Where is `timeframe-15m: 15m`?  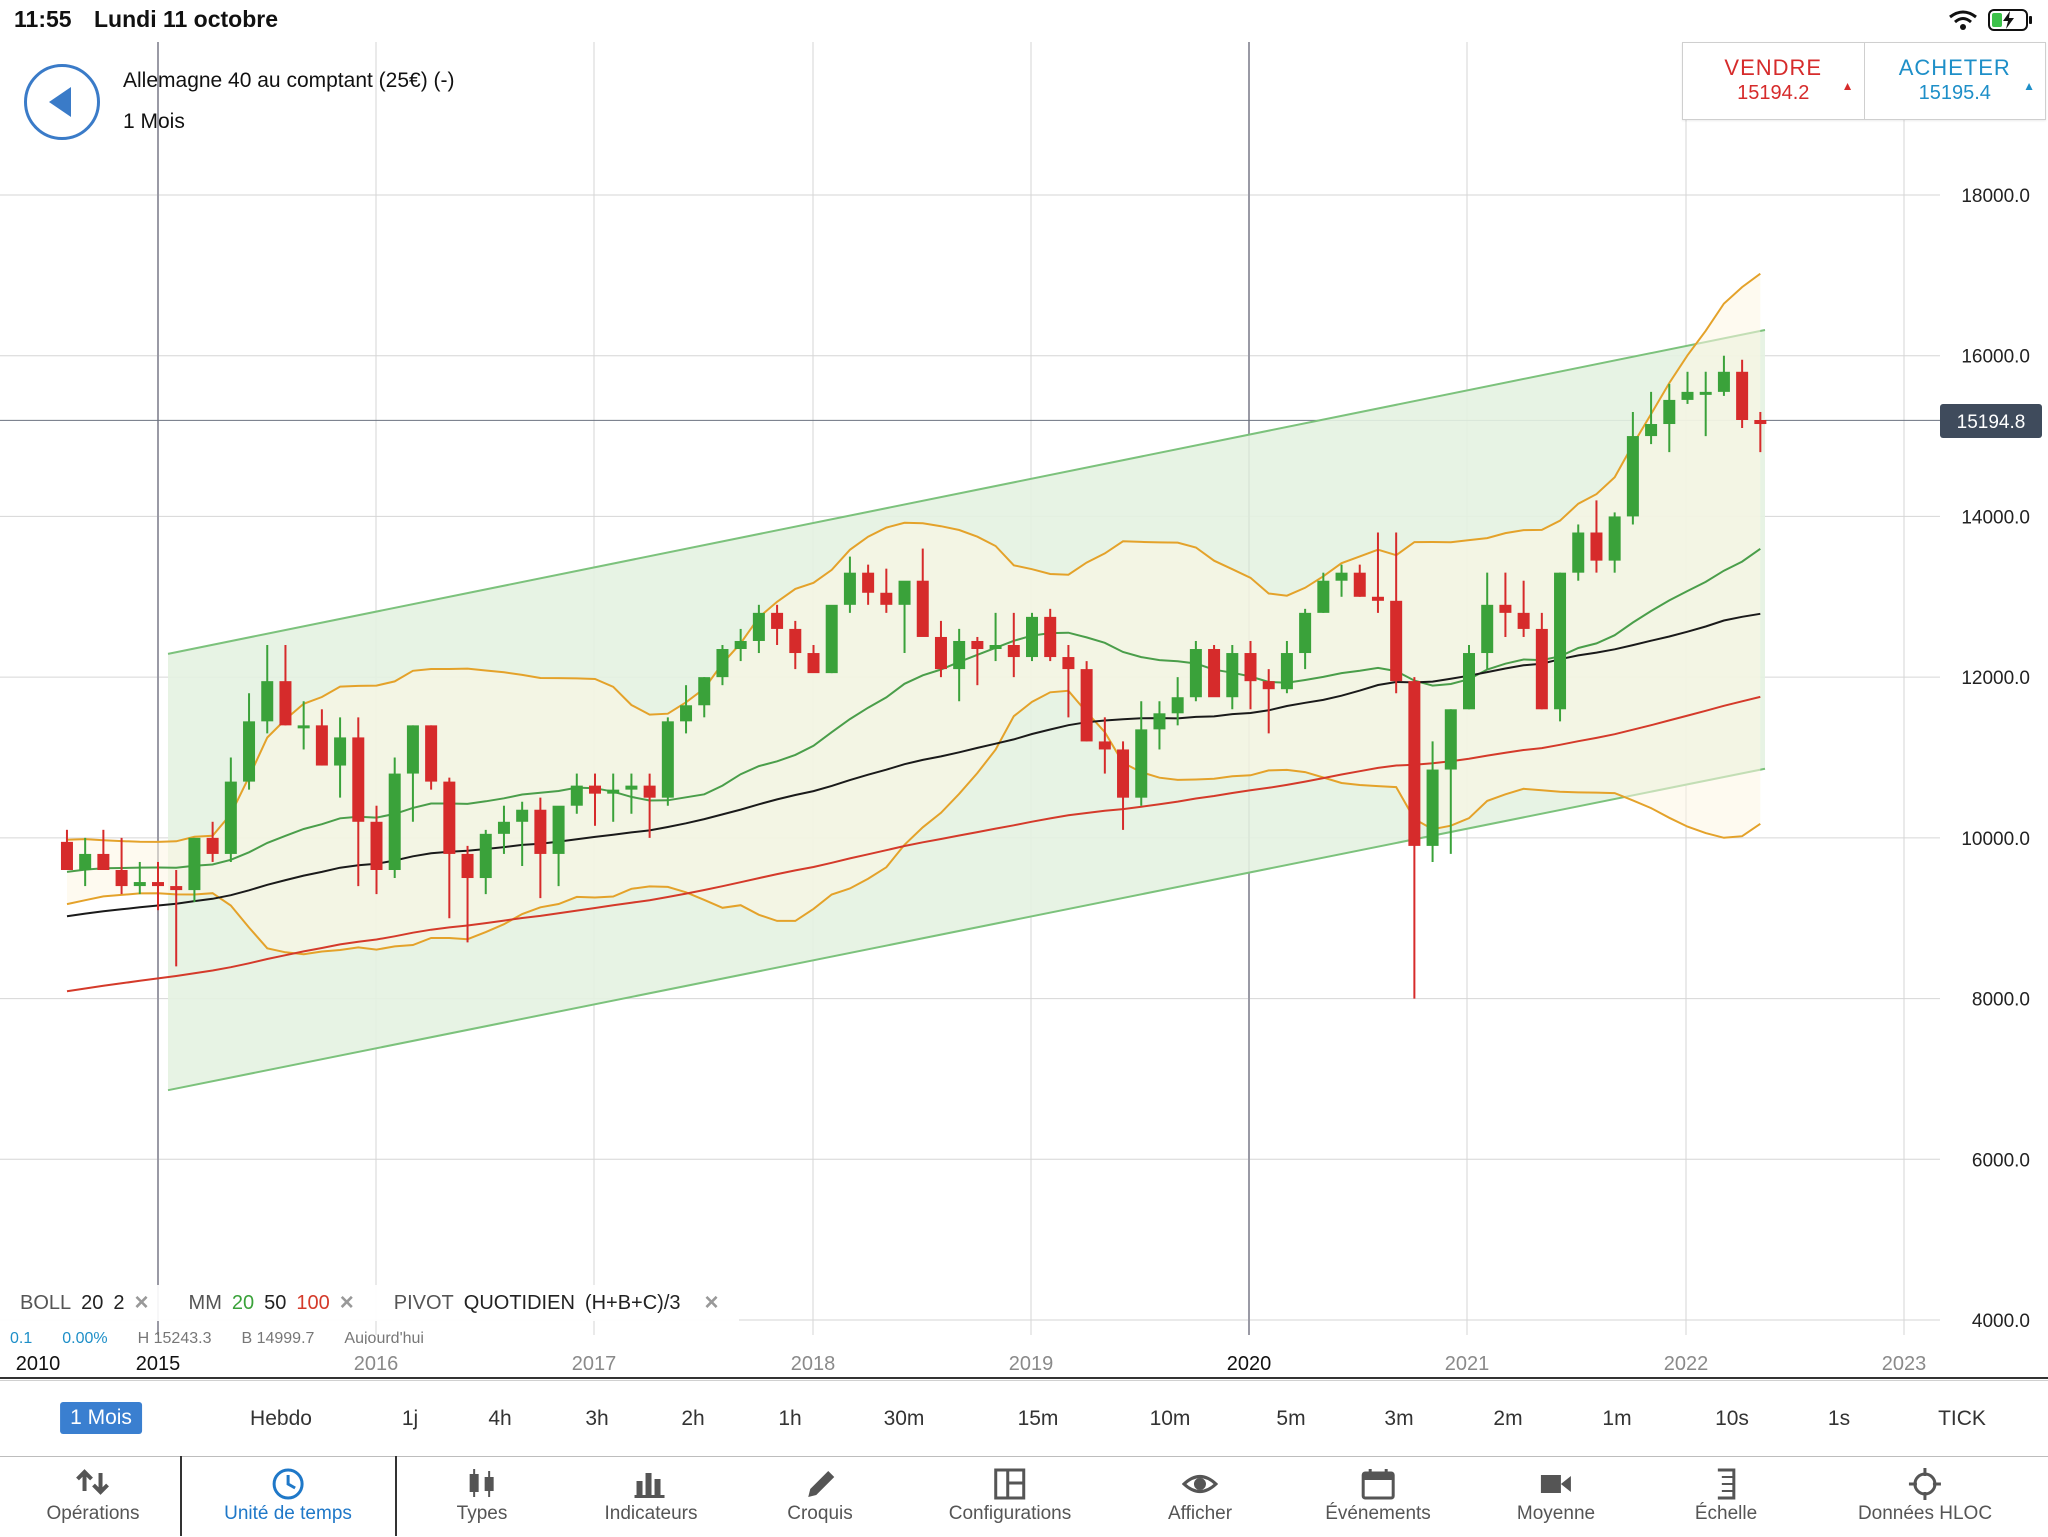
timeframe-15m: 15m is located at coordinates (1038, 1418).